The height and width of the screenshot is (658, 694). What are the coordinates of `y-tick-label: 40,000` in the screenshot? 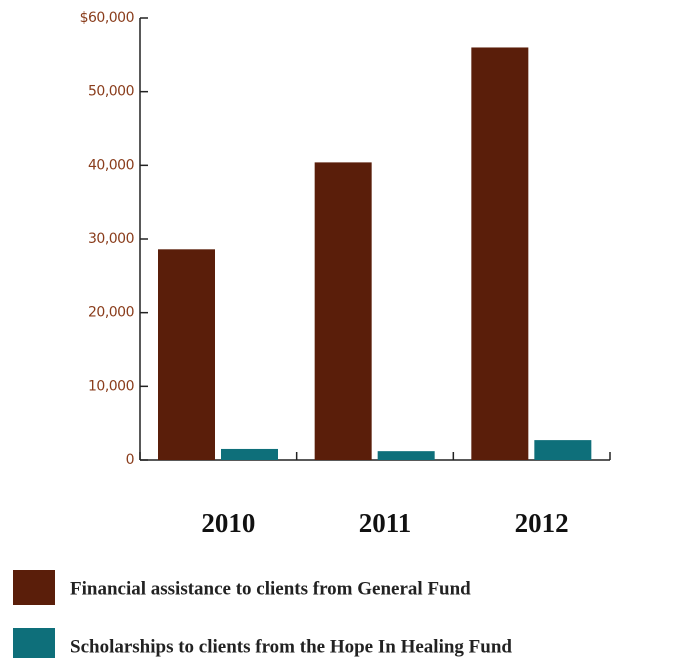 It's located at (111, 165).